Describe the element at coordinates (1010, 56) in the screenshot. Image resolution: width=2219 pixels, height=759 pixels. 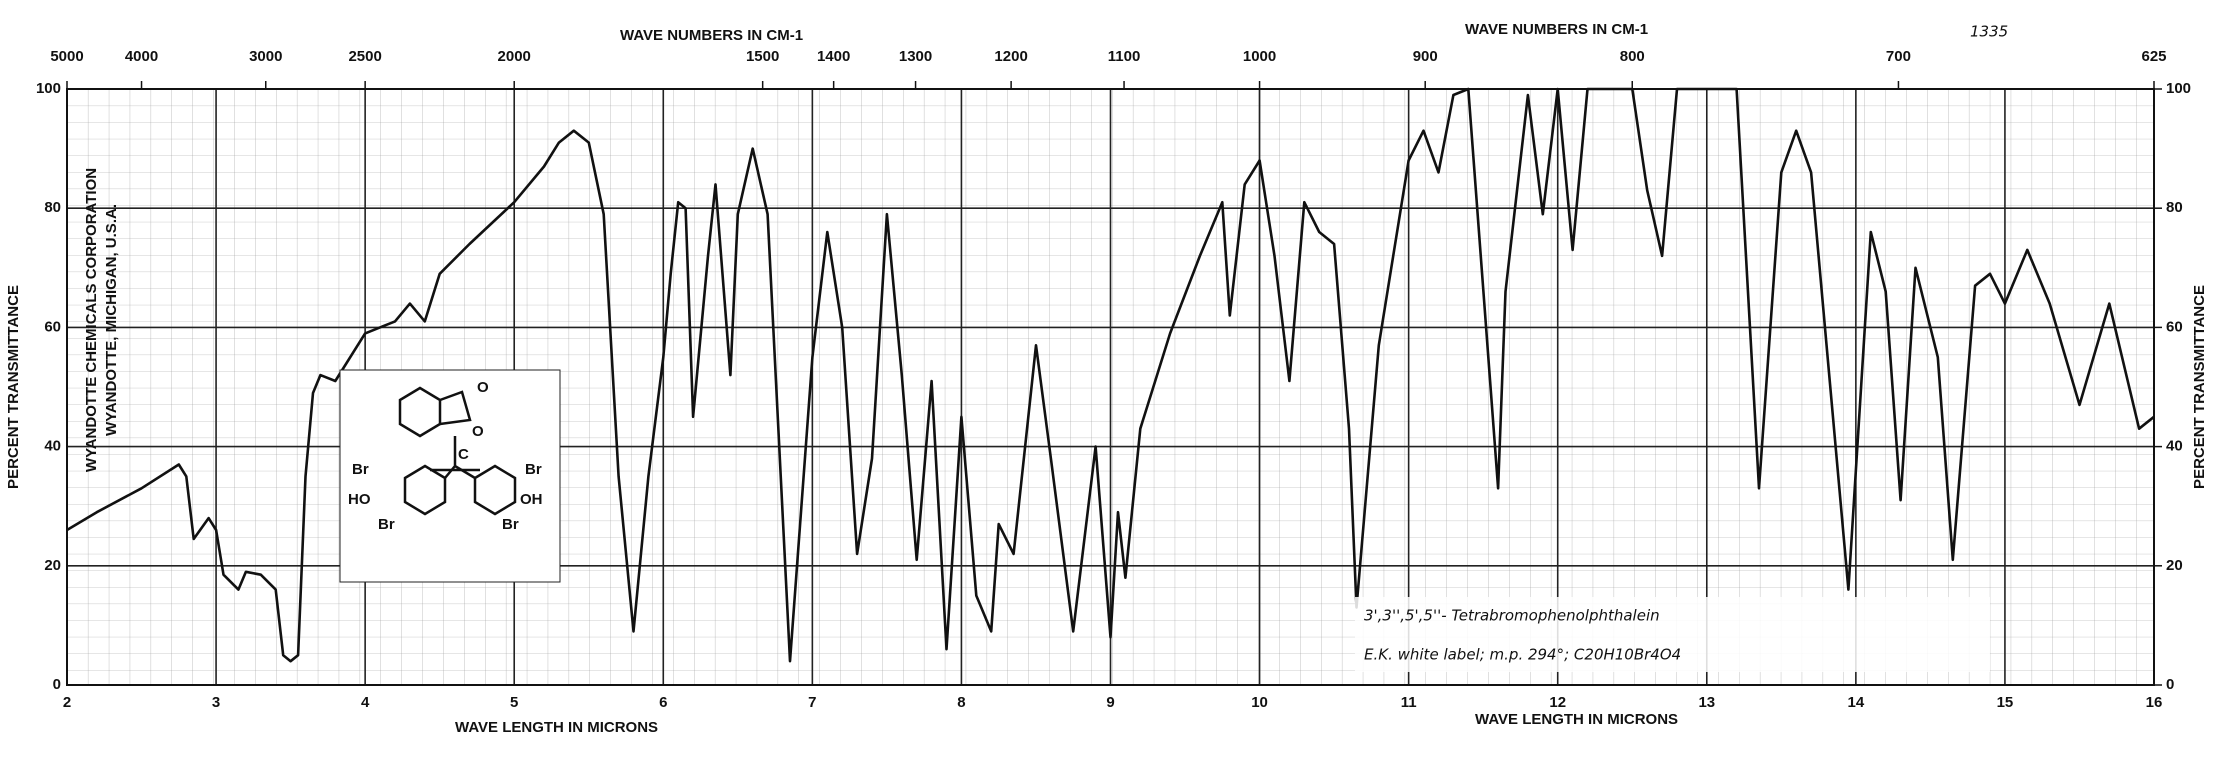
I see `x2-tick-label: 1200` at that location.